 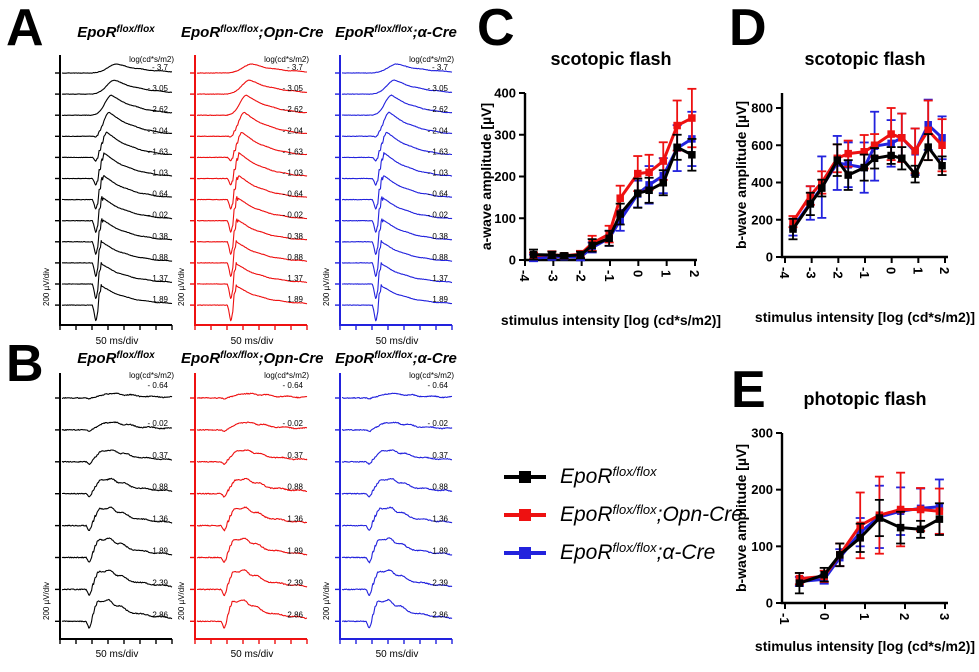 I want to click on panel-label-b: B, so click(x=25, y=364).